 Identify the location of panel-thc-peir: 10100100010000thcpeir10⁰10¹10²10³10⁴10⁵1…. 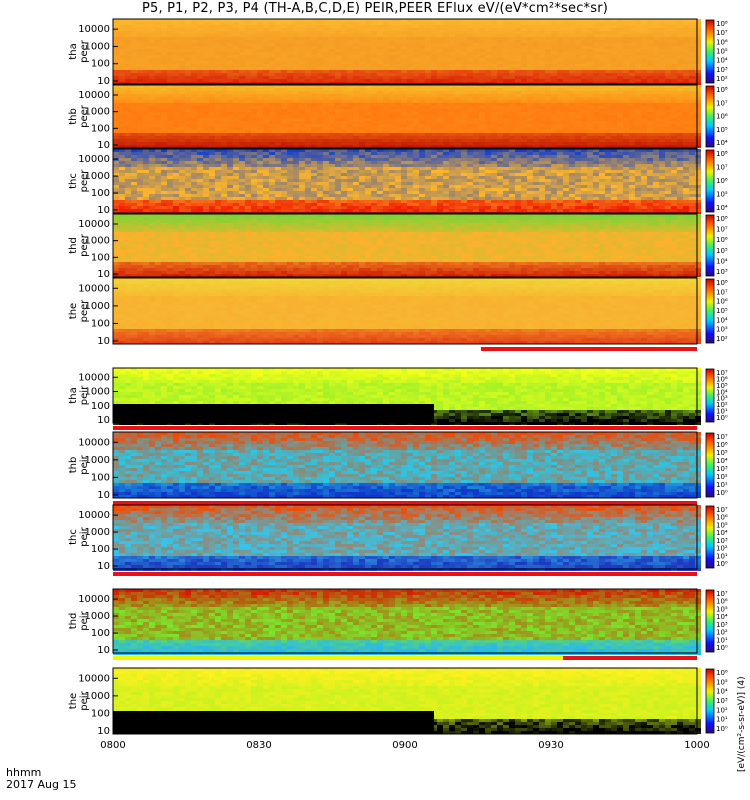
(398, 540).